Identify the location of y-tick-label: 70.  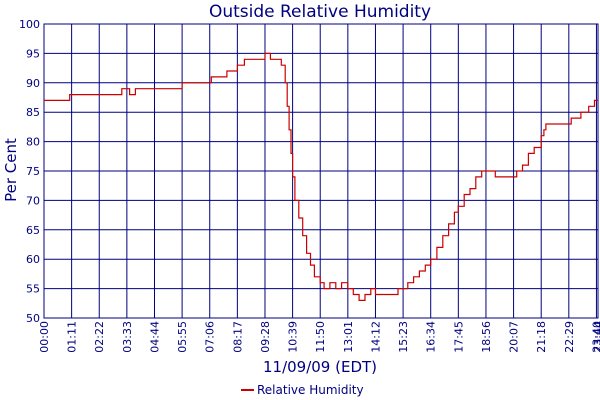
(33, 200).